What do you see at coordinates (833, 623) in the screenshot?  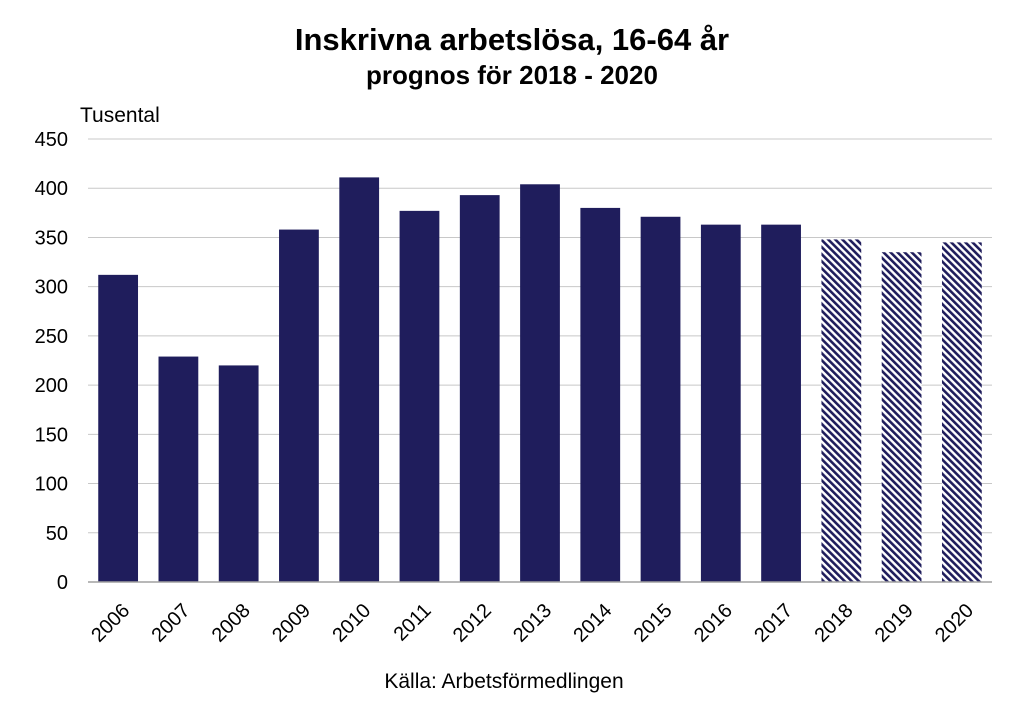 I see `x-tick-label: 2018` at bounding box center [833, 623].